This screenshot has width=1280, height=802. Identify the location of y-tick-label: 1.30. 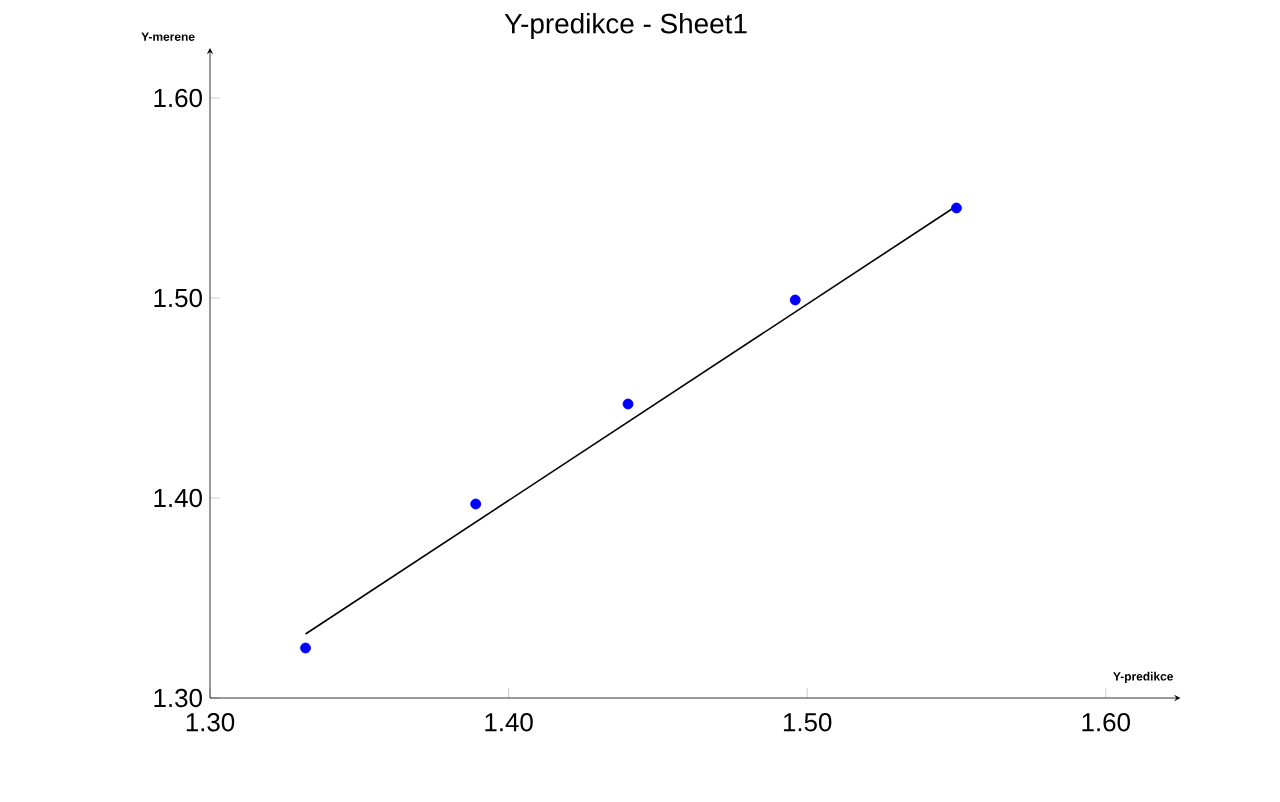
(178, 698).